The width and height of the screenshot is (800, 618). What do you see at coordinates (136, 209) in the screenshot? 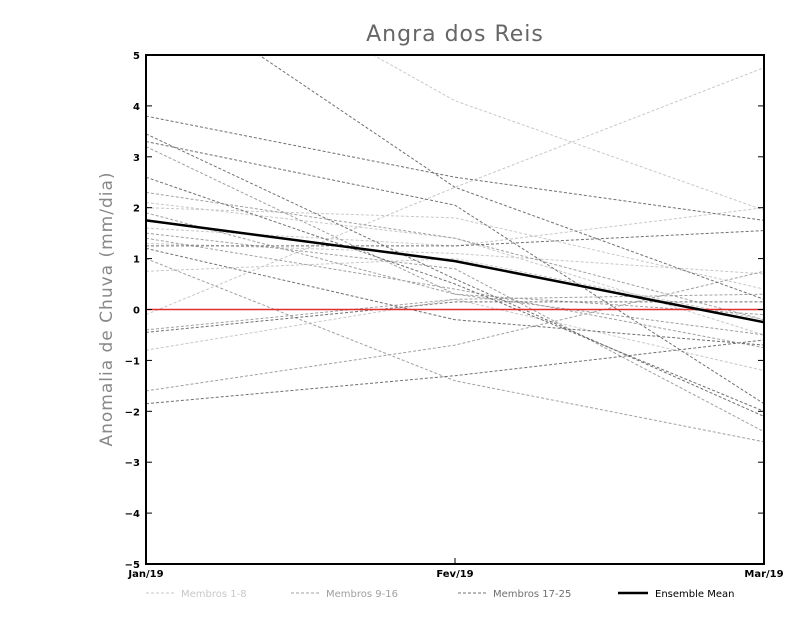
I see `y-tick-label: 2` at bounding box center [136, 209].